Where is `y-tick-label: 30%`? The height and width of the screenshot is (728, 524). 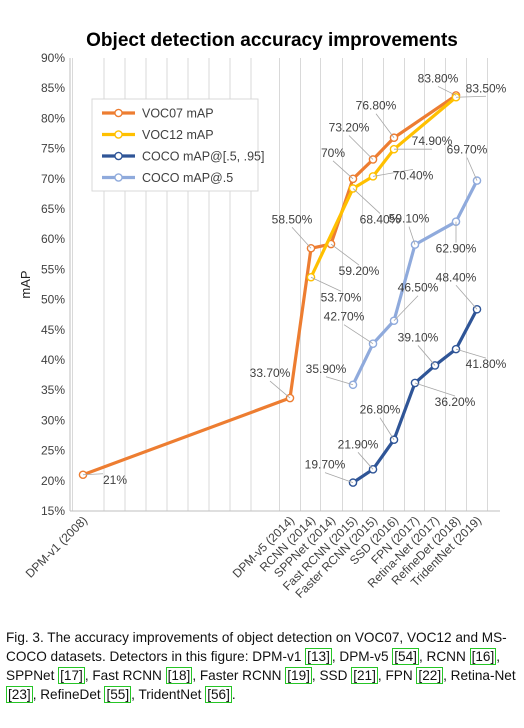
y-tick-label: 30% is located at coordinates (53, 420).